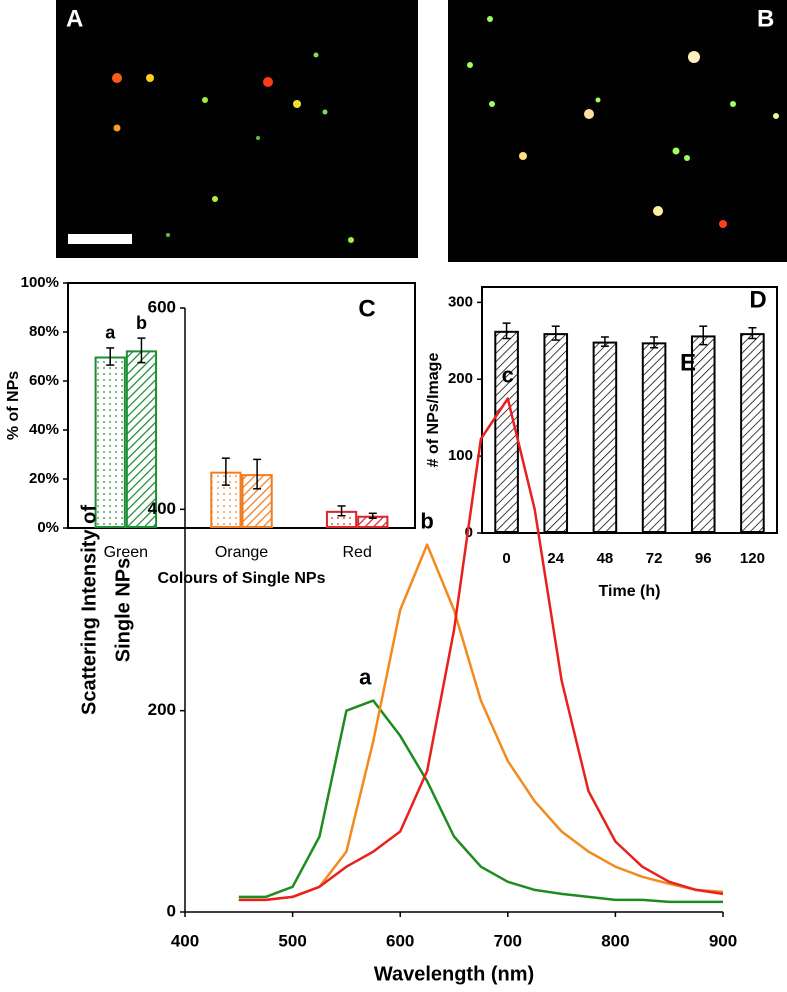 Image resolution: width=787 pixels, height=992 pixels. I want to click on y-axis-label: % of NPs, so click(13, 405).